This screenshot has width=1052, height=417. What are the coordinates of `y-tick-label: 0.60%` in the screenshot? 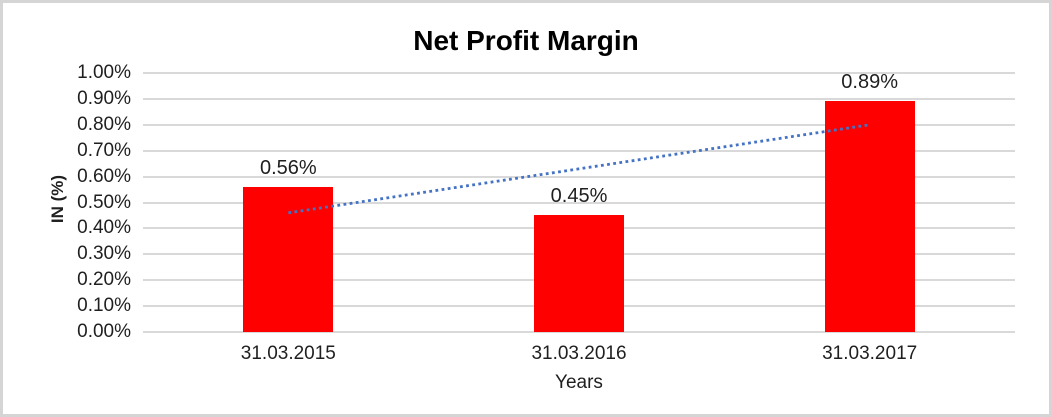 It's located at (104, 176).